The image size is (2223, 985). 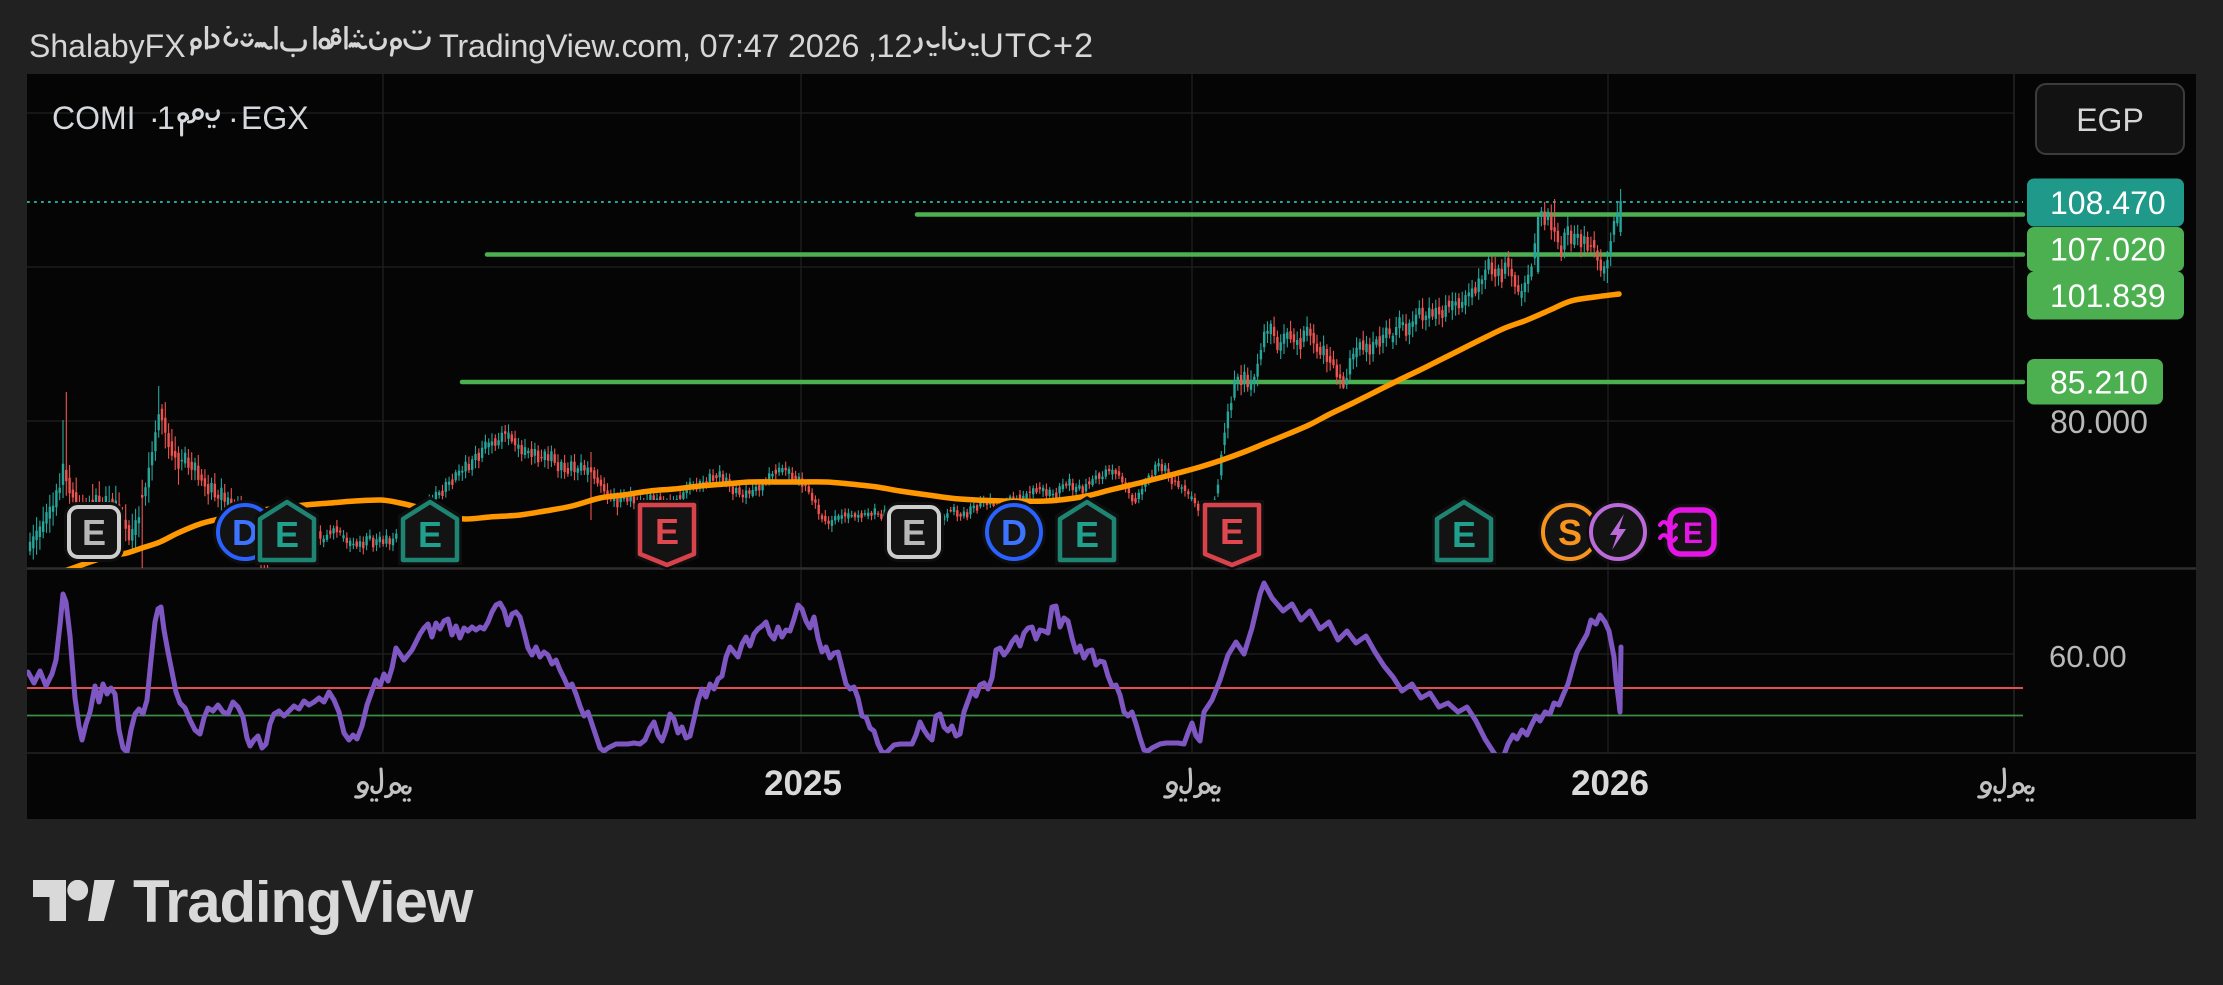 I want to click on svg-text: TradingView, so click(x=303, y=907).